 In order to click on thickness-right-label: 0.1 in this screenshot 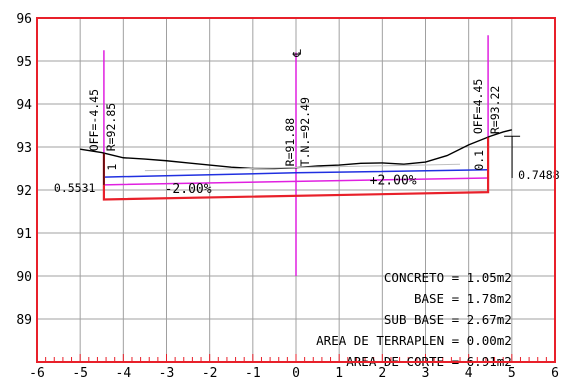, I will do `click(479, 160)`.